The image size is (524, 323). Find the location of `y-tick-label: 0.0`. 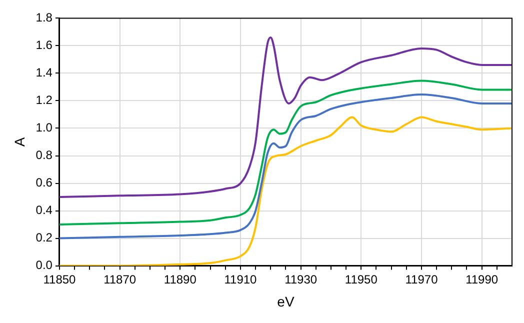

y-tick-label: 0.0 is located at coordinates (44, 265).